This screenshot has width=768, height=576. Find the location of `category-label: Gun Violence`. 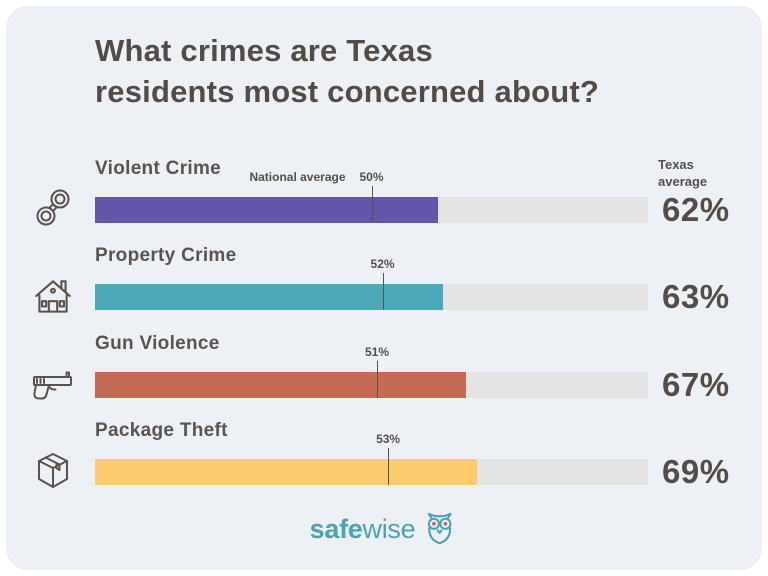

category-label: Gun Violence is located at coordinates (157, 343).